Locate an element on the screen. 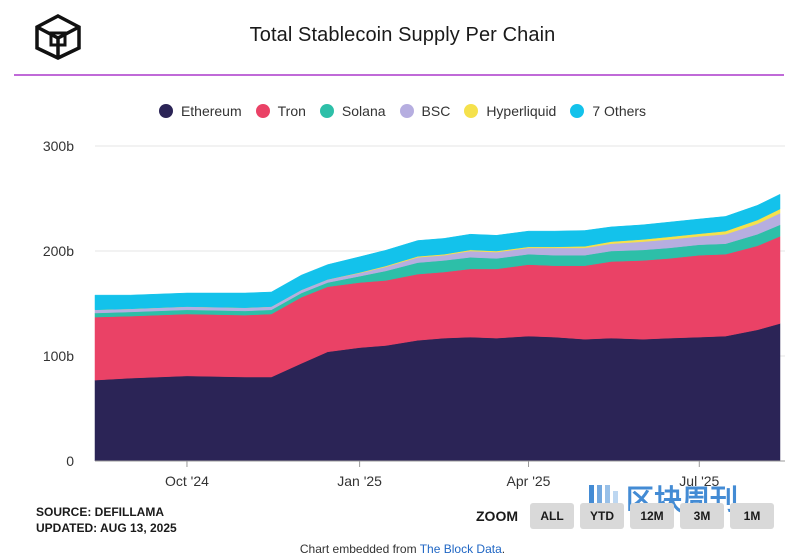 The height and width of the screenshot is (556, 805). zoom-controls: ZOOM ALL YTD 12M 3M 1M is located at coordinates (625, 516).